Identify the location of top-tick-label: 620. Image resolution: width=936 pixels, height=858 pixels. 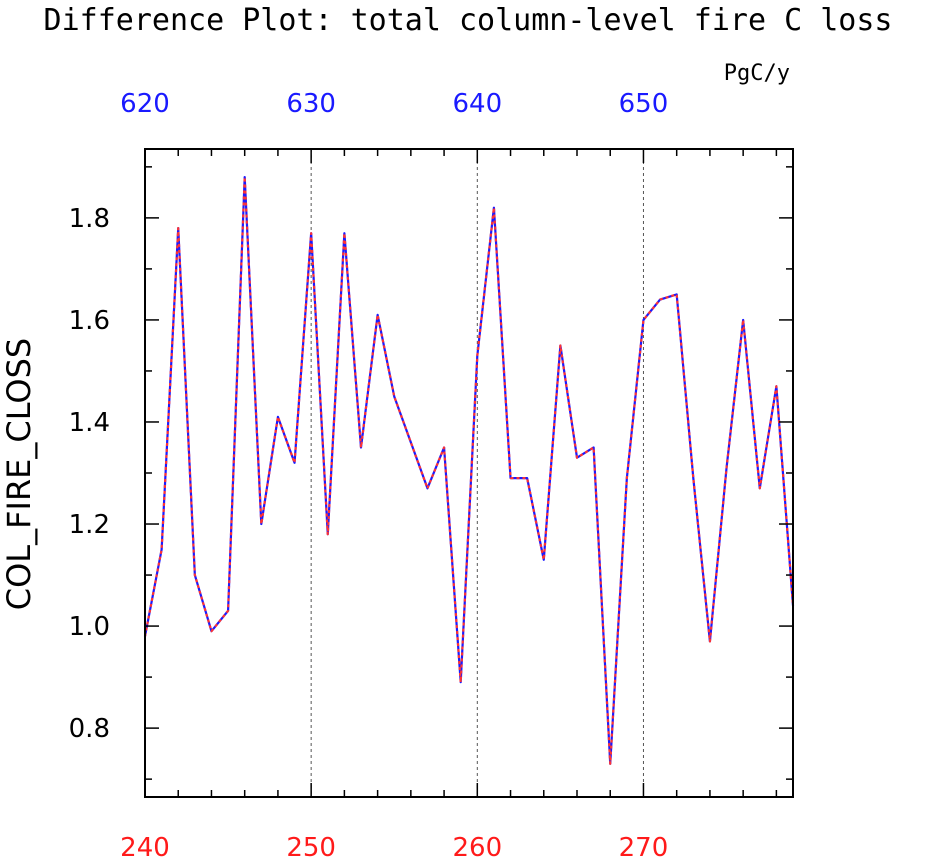
(145, 104).